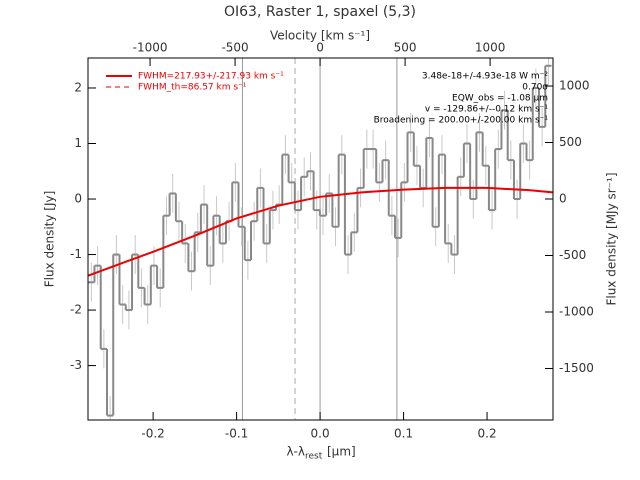  I want to click on y2-tick-label: 500, so click(570, 142).